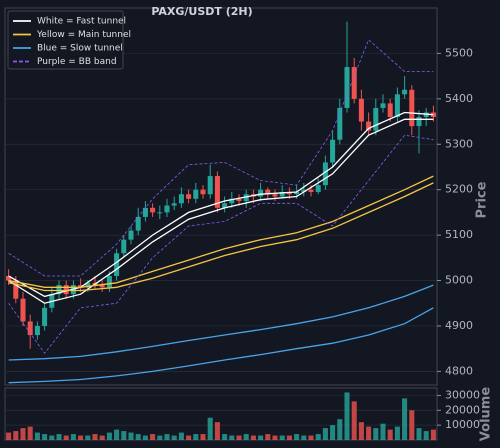 The height and width of the screenshot is (448, 500). Describe the element at coordinates (459, 98) in the screenshot. I see `y-tick-label: 5400` at that location.